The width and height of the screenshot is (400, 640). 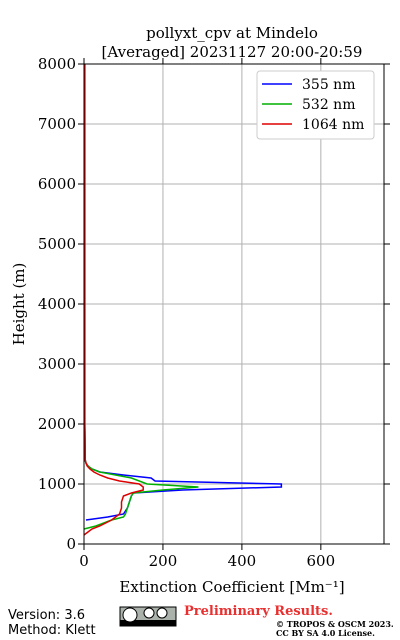 What do you see at coordinates (57, 244) in the screenshot?
I see `y-tick-label: 5000` at bounding box center [57, 244].